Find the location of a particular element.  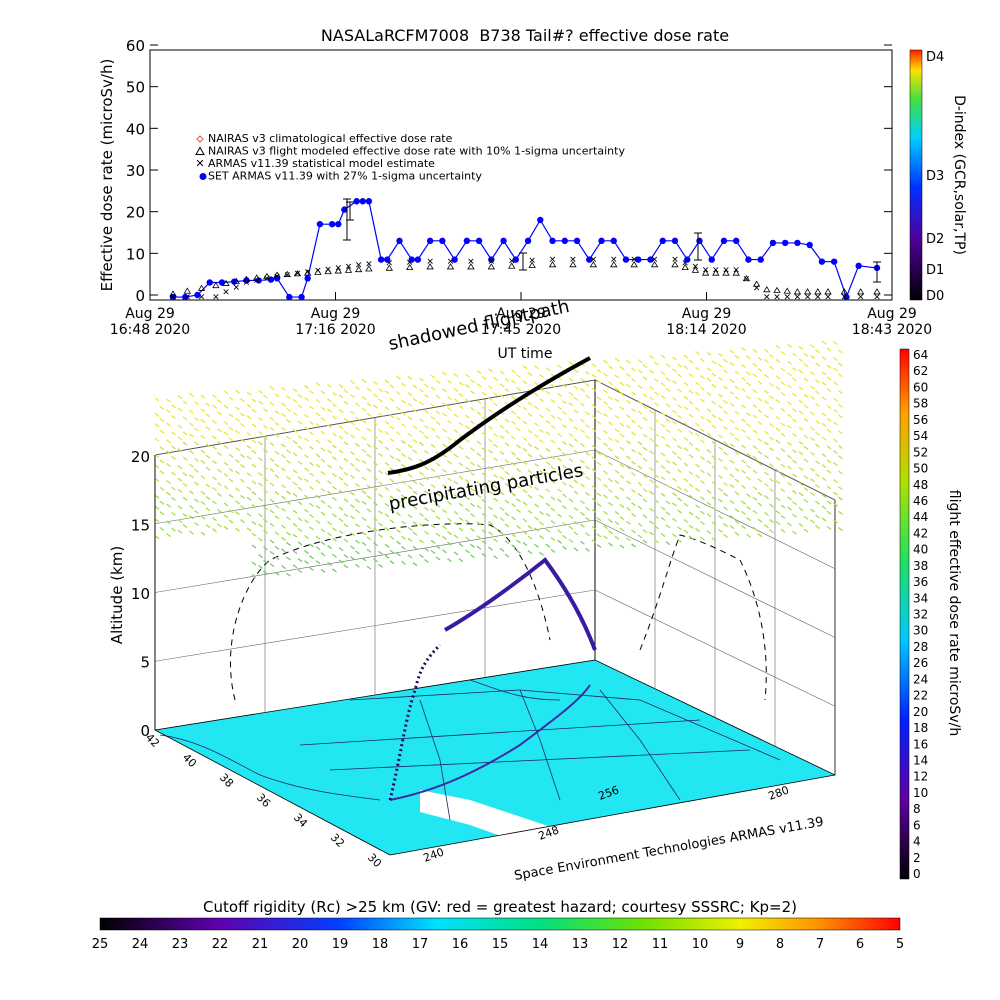

d-index-label: D-index (GCR,solar,TP) is located at coordinates (959, 175).